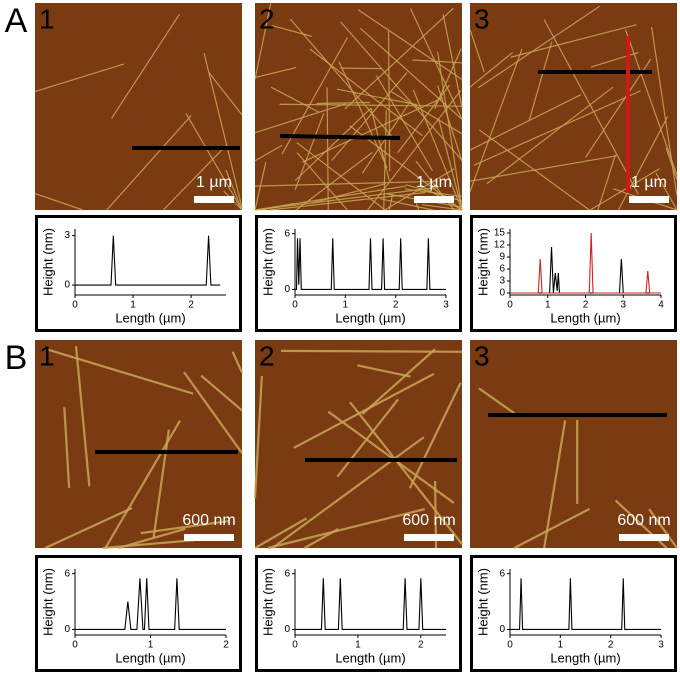 Image resolution: width=680 pixels, height=678 pixels. I want to click on afm-image: 1 1 µm, so click(138, 107).